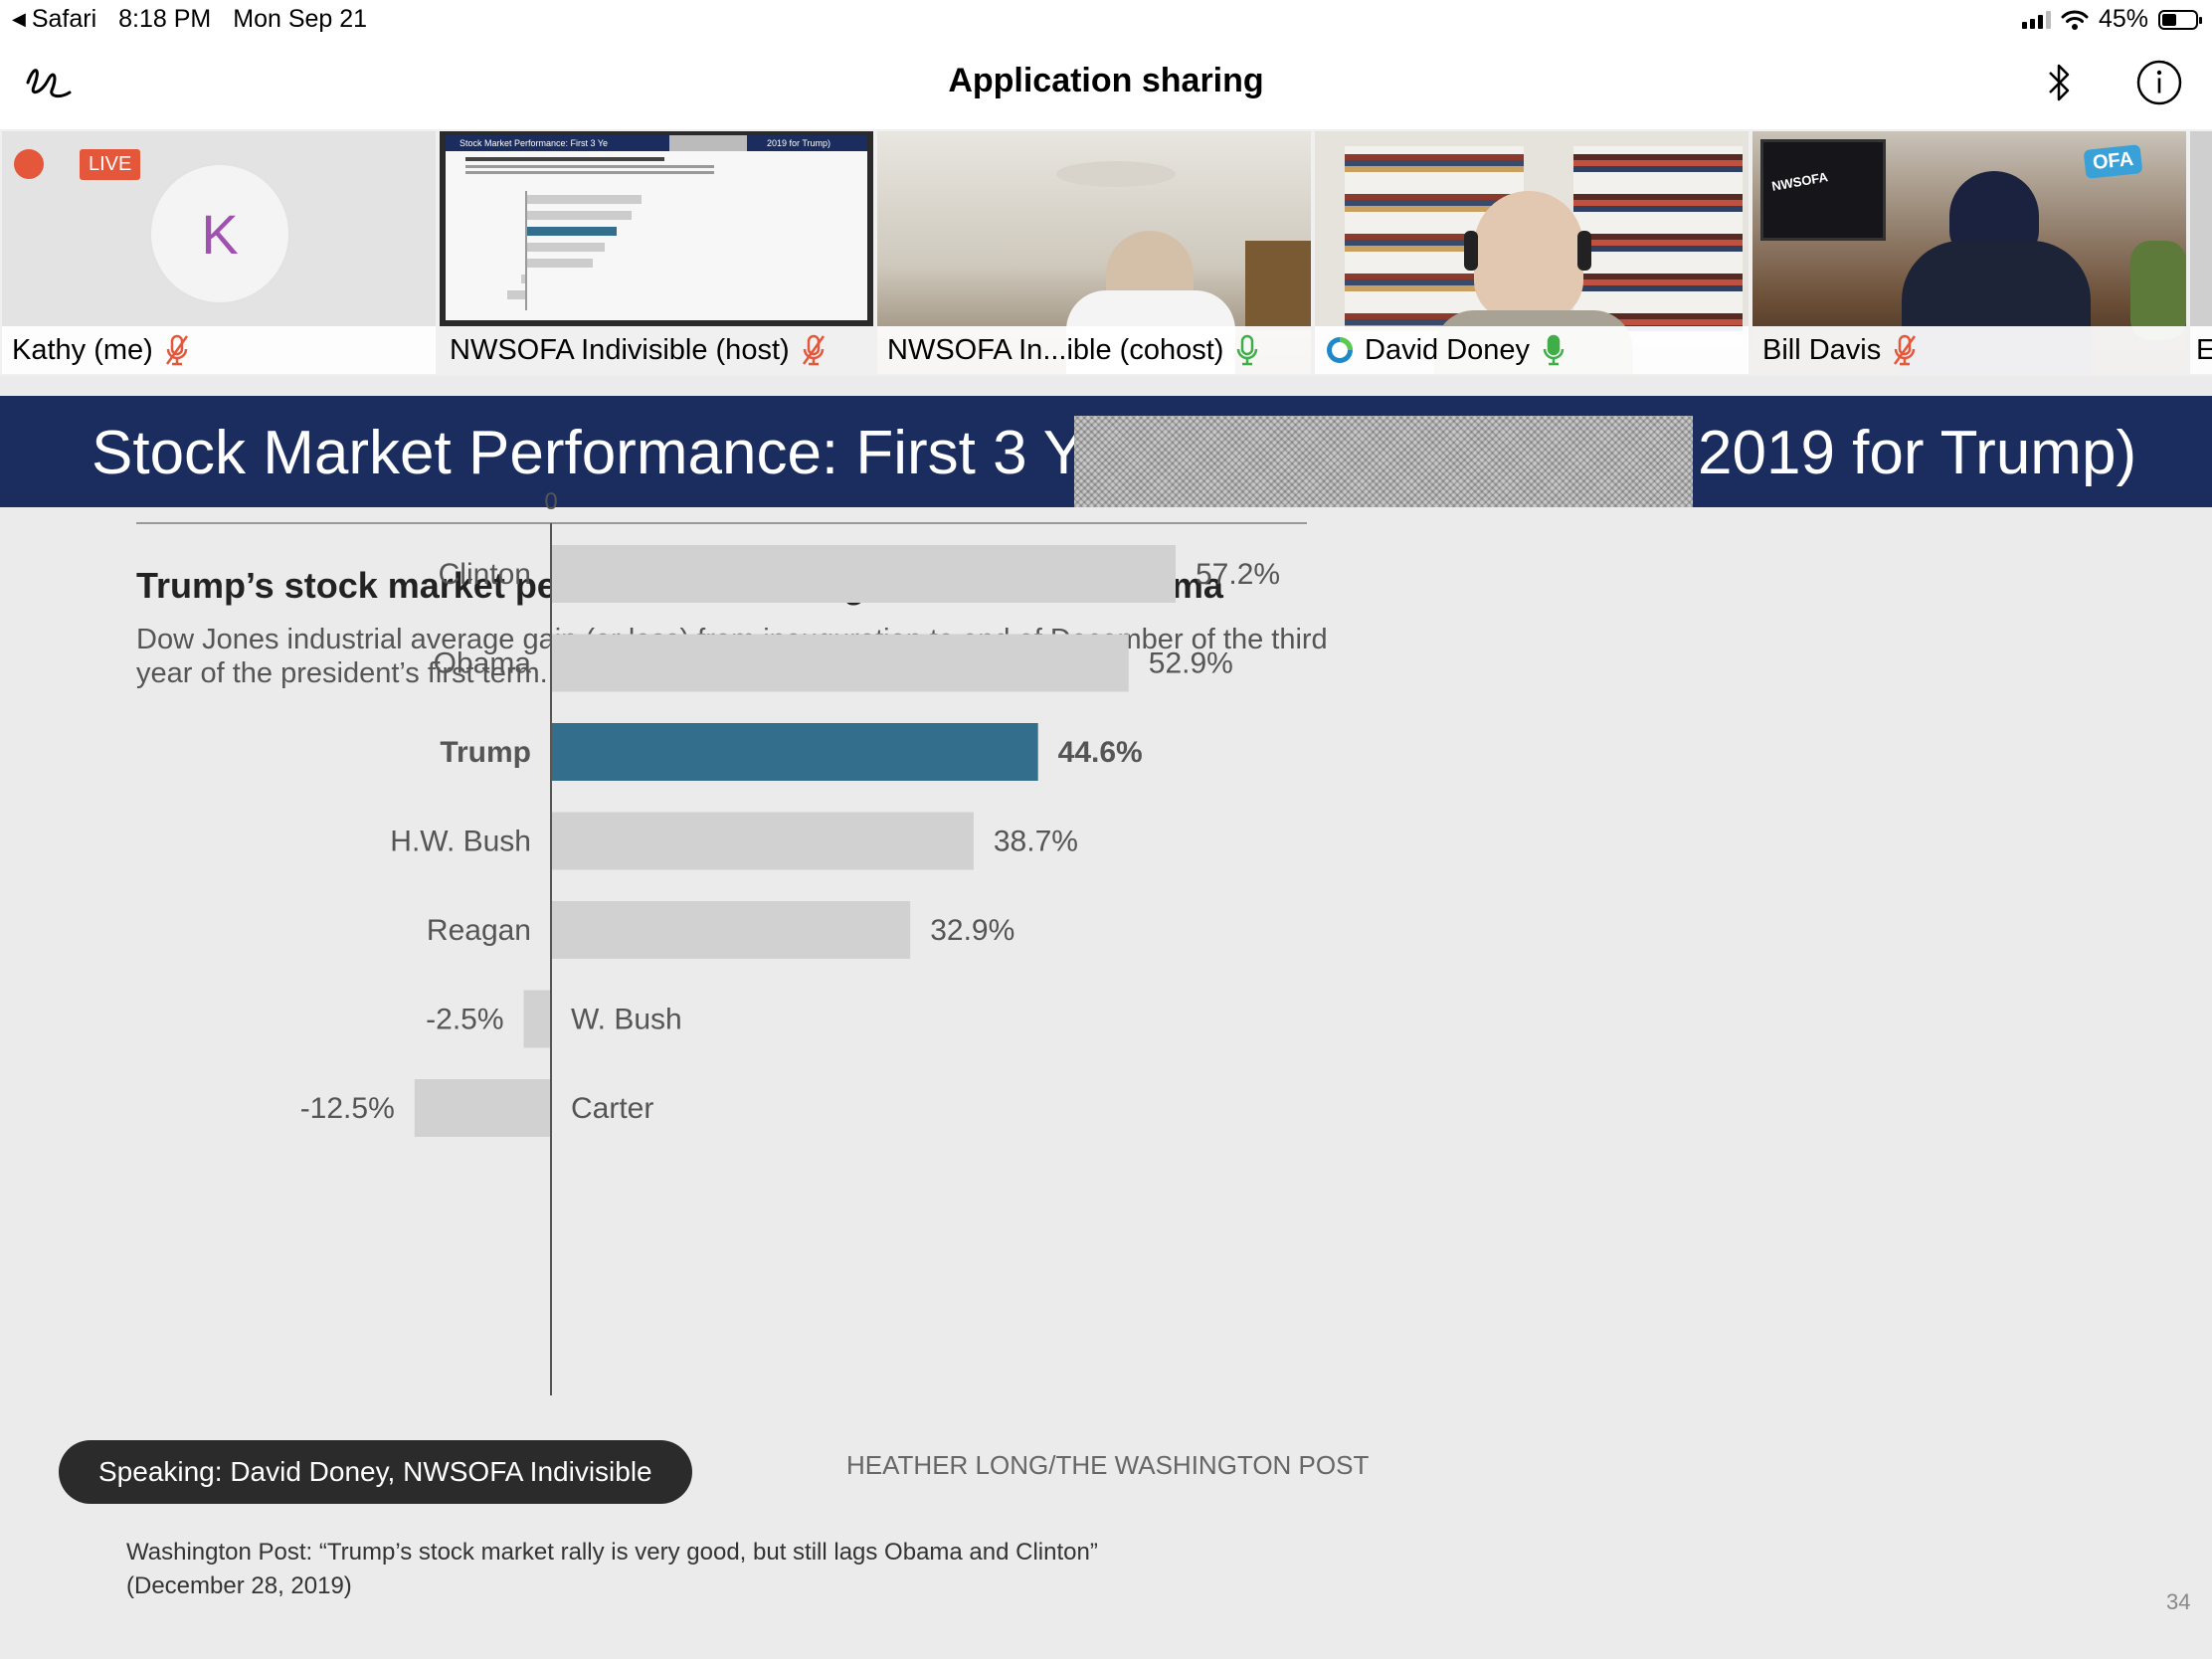 The height and width of the screenshot is (1659, 2212). What do you see at coordinates (1238, 574) in the screenshot?
I see `value-label-0: 57.2%` at bounding box center [1238, 574].